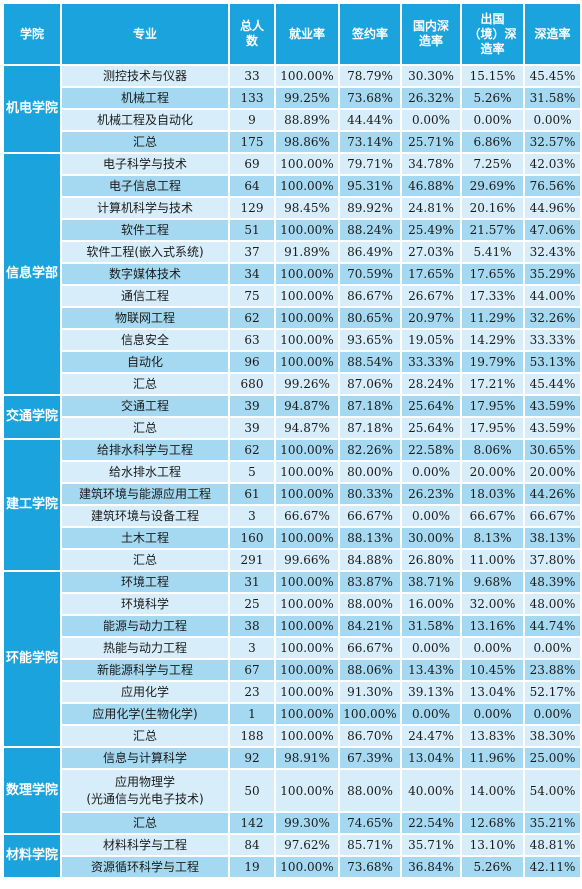 The width and height of the screenshot is (582, 889). Describe the element at coordinates (292, 823) in the screenshot. I see `table-row: 汇总 142 99.30% 74.65% 22.54% 12.68% 35.21%` at that location.